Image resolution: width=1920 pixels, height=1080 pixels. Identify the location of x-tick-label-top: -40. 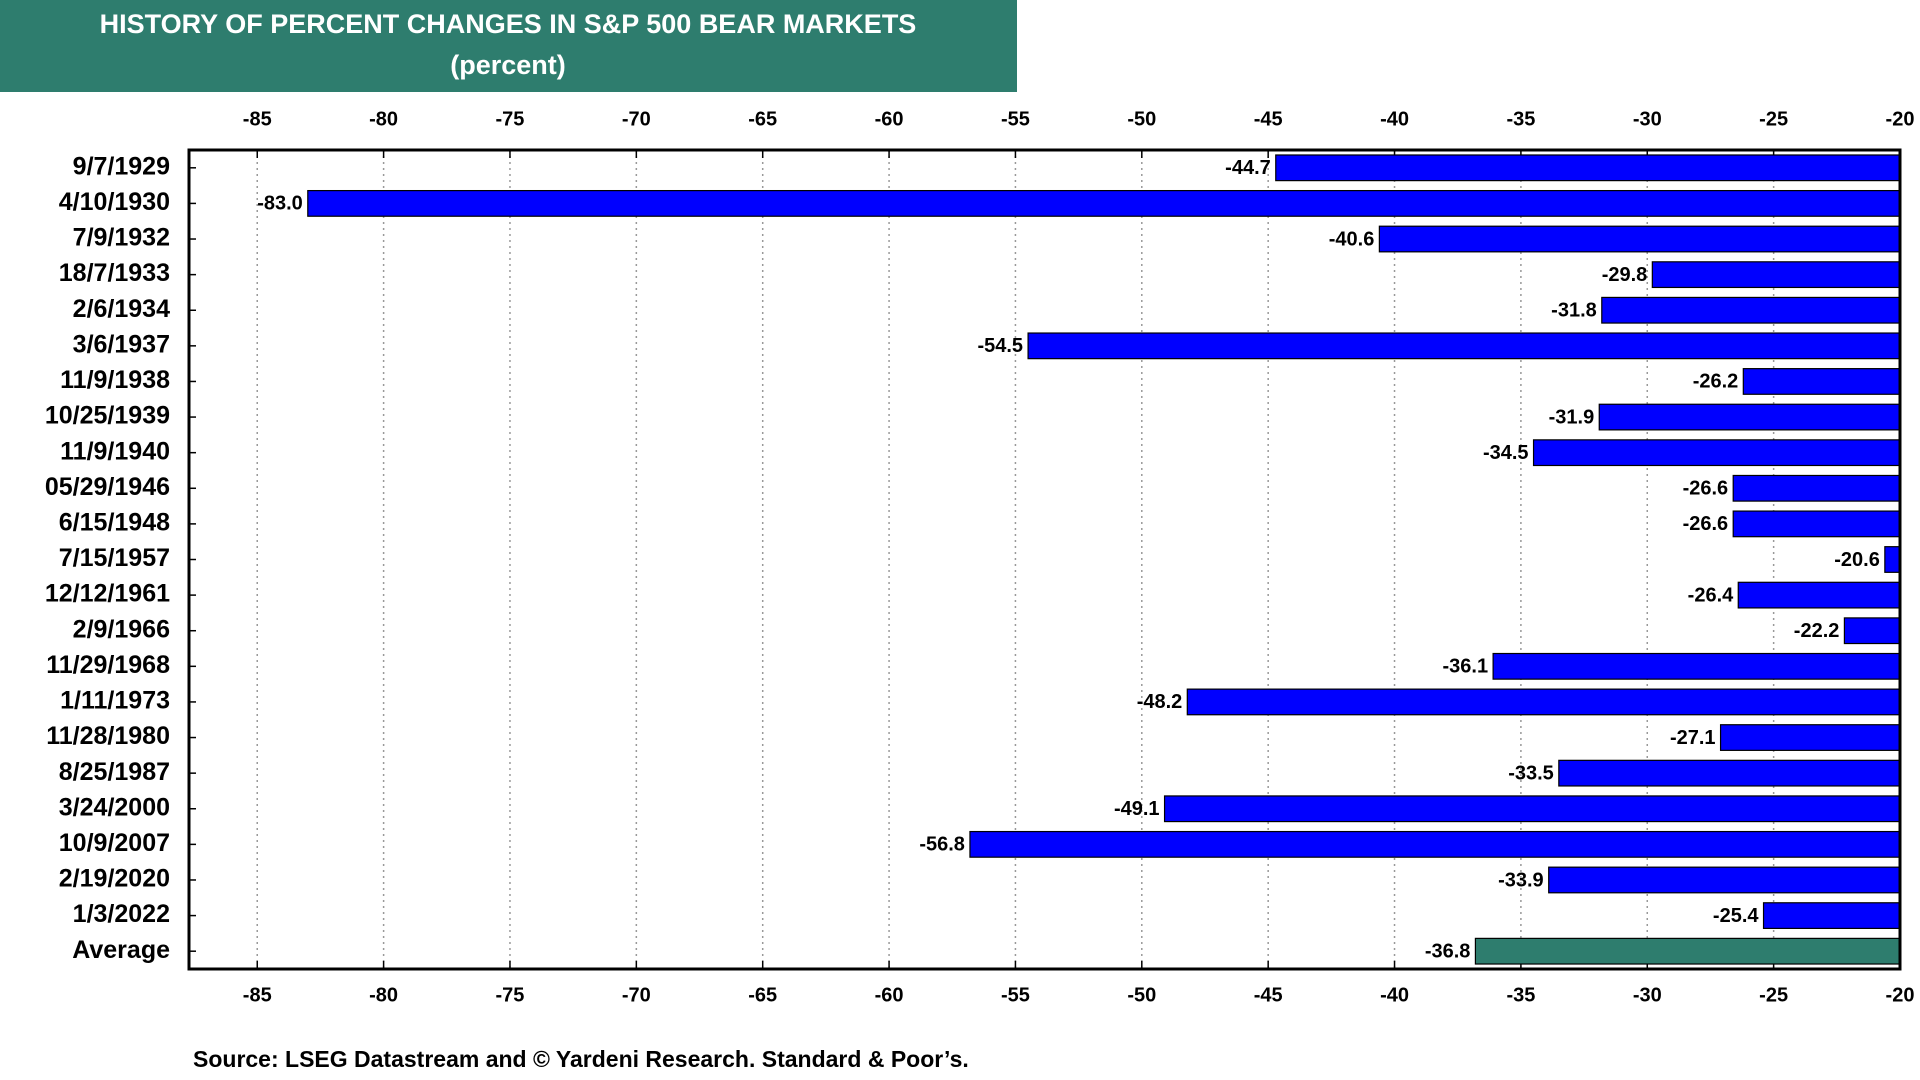
(1394, 119).